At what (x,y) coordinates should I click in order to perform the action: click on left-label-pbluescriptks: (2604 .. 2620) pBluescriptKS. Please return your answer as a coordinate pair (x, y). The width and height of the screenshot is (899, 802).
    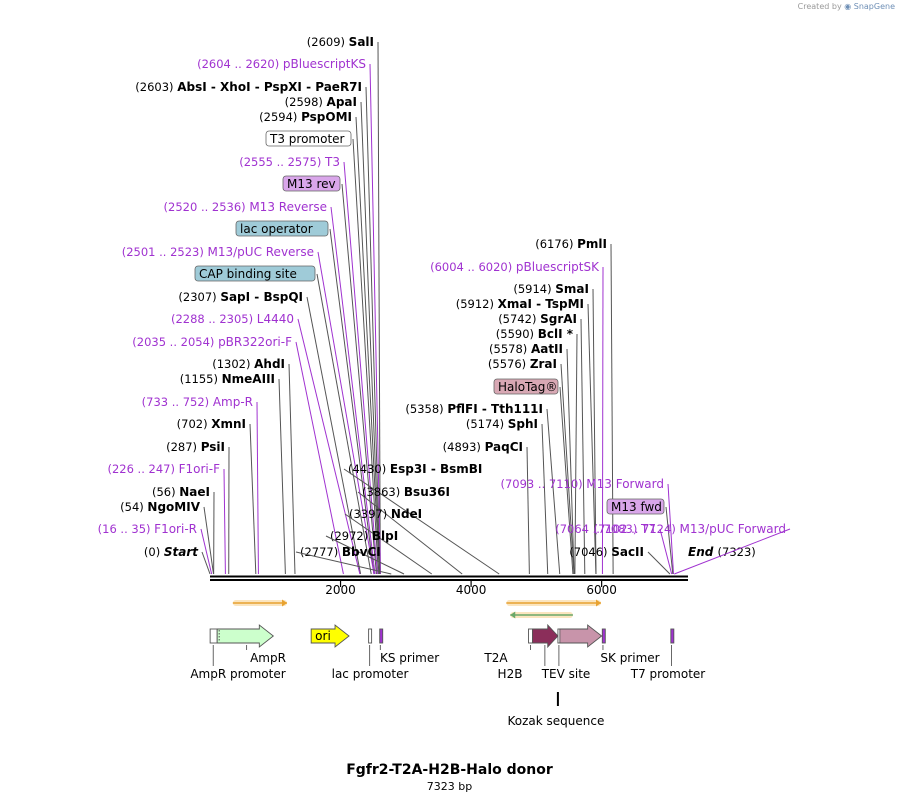
    Looking at the image, I should click on (281, 64).